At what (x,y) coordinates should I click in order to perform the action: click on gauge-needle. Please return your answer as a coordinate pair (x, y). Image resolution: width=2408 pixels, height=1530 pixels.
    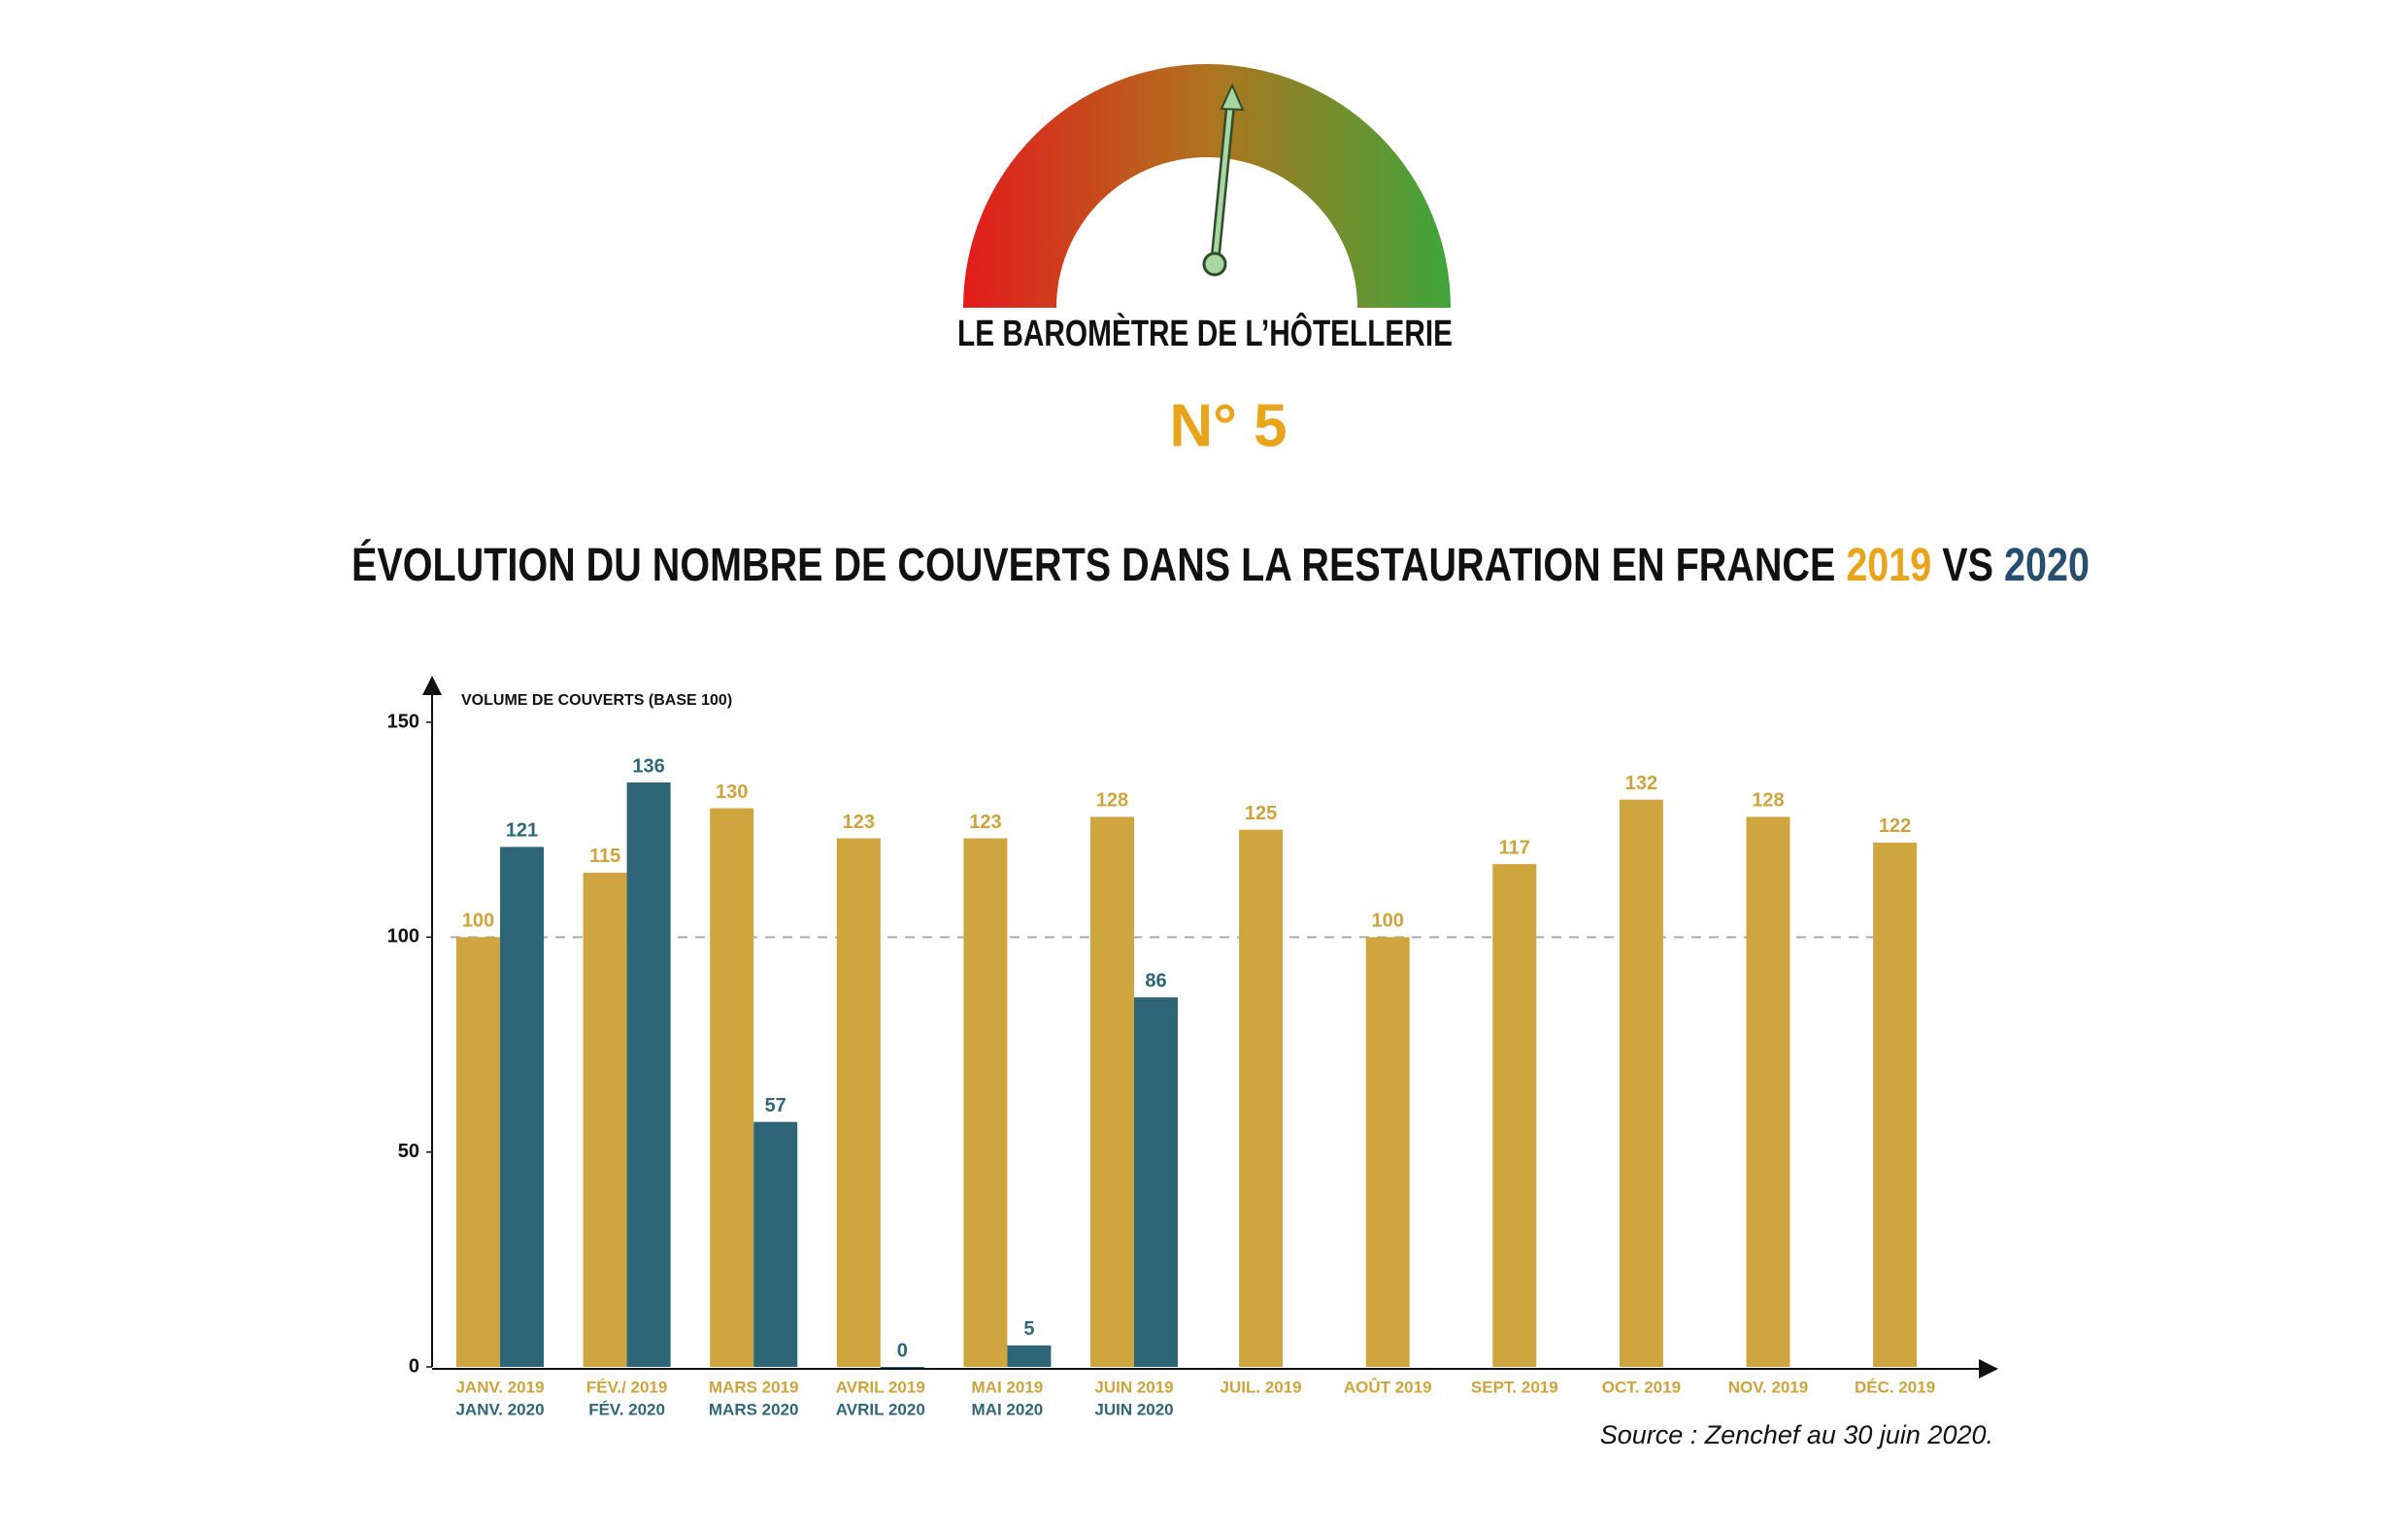
    Looking at the image, I should click on (1223, 180).